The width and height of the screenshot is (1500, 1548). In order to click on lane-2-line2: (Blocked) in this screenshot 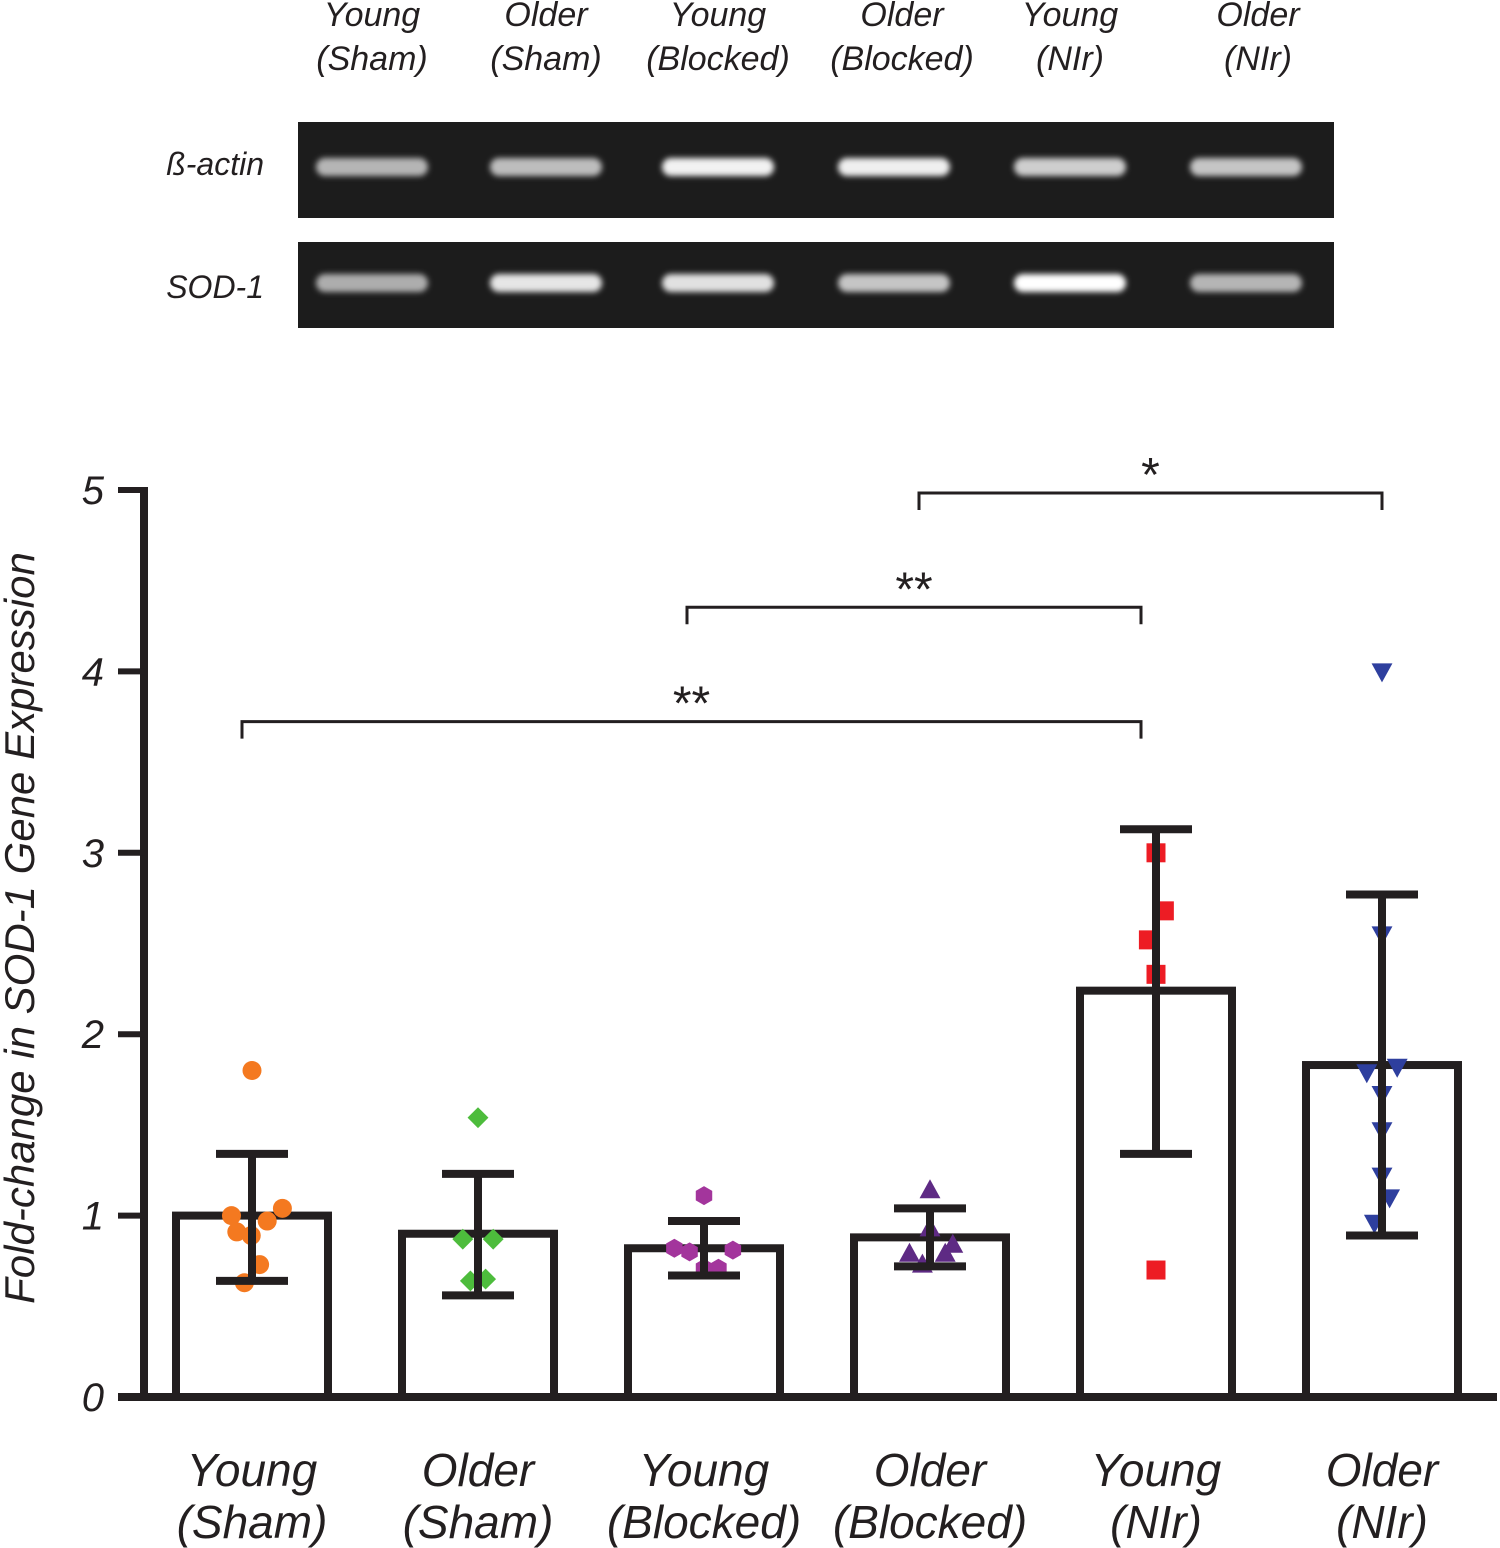, I will do `click(718, 59)`.